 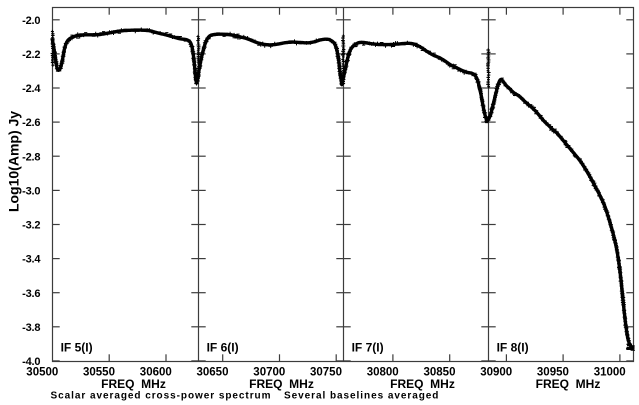 I want to click on svg-text: 30500, so click(x=42, y=372).